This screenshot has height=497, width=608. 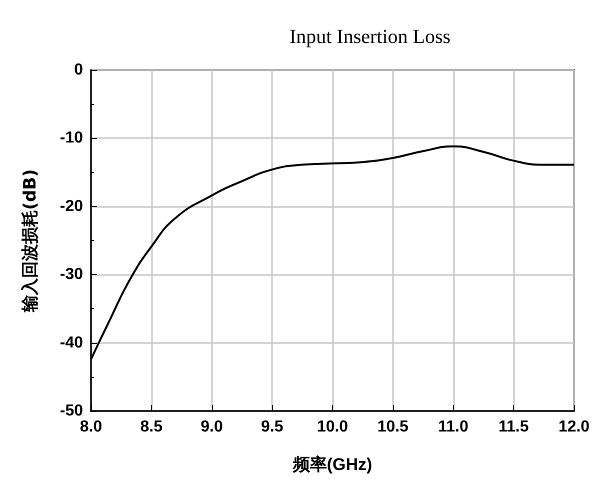 What do you see at coordinates (72, 411) in the screenshot?
I see `y-tick-label: -50` at bounding box center [72, 411].